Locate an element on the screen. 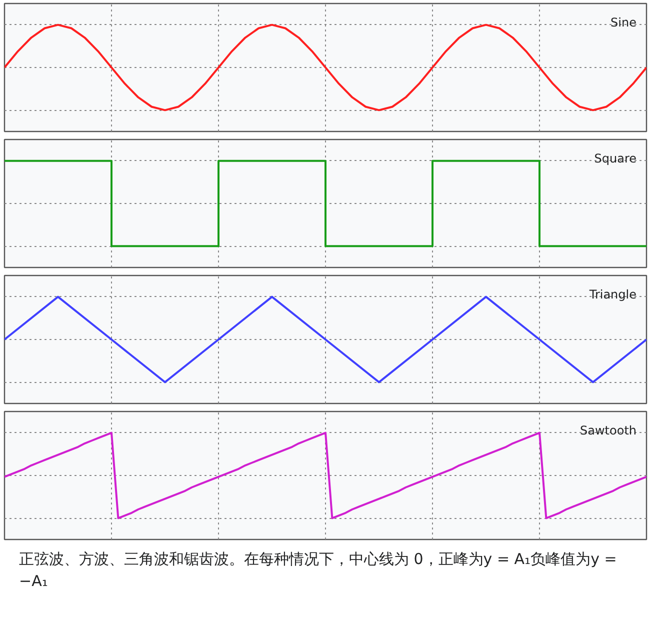 Image resolution: width=659 pixels, height=633 pixels. text: Square is located at coordinates (615, 159).